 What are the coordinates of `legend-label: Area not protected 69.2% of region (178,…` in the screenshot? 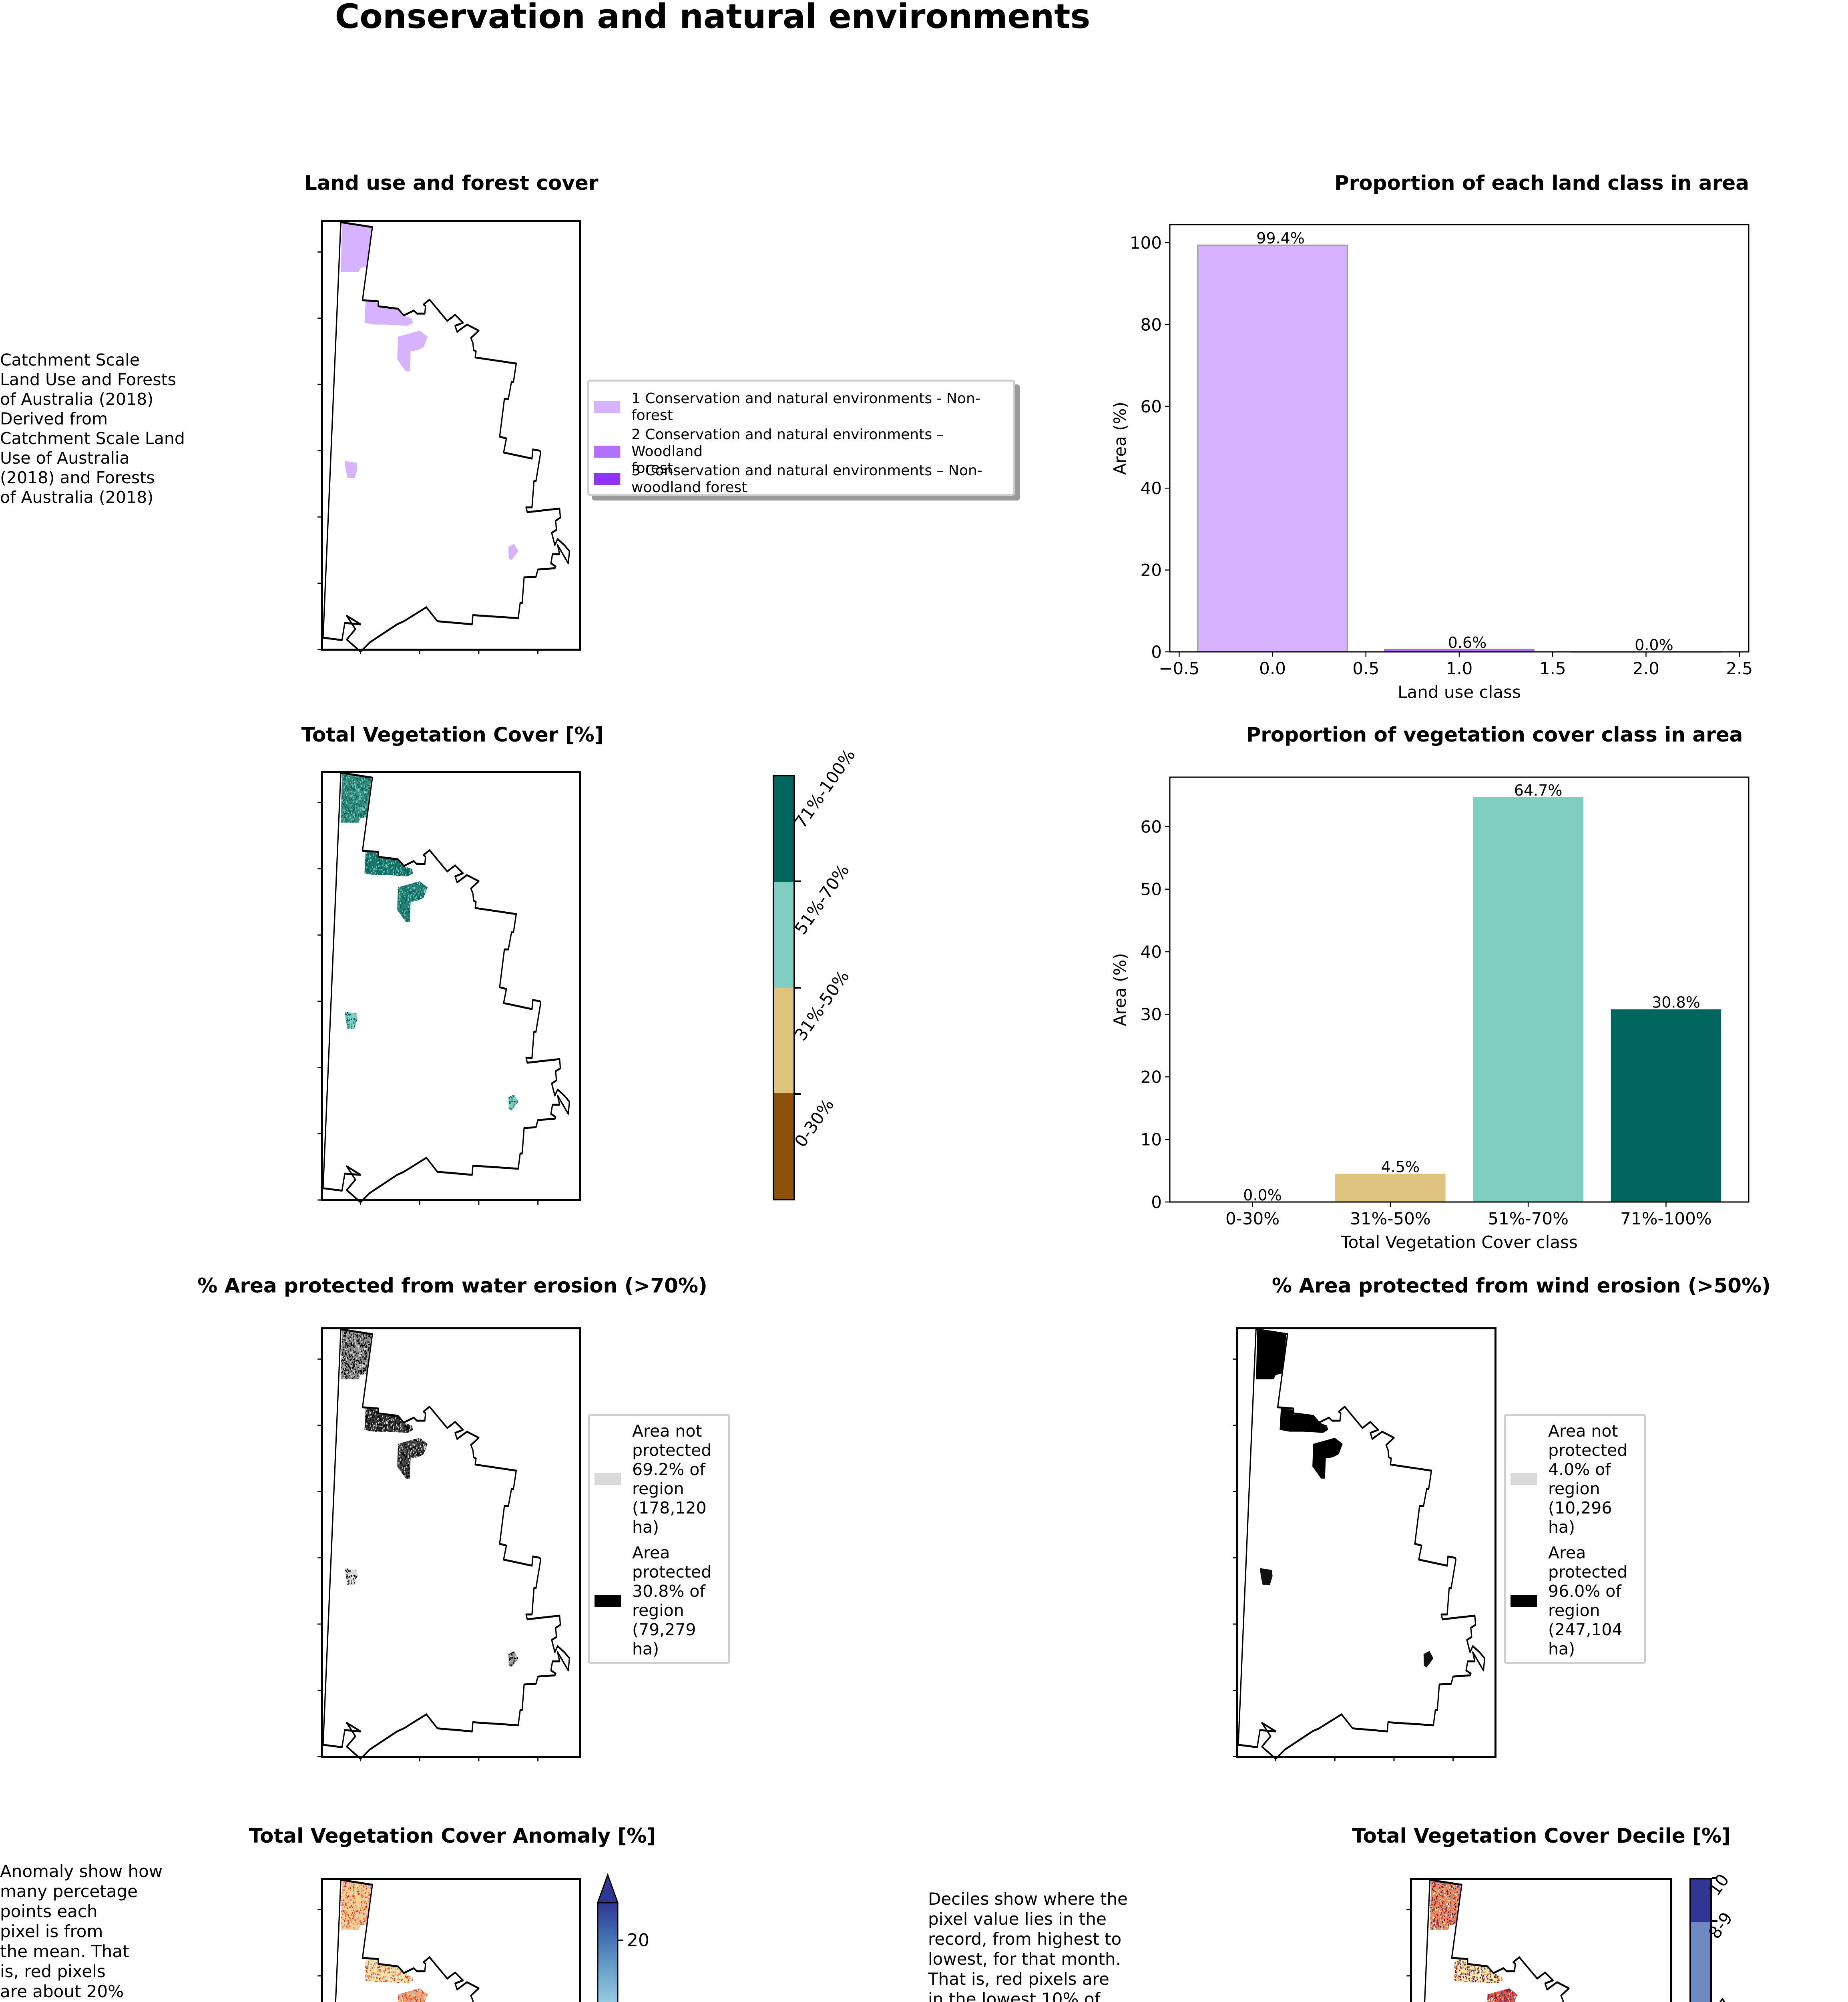 It's located at (672, 1479).